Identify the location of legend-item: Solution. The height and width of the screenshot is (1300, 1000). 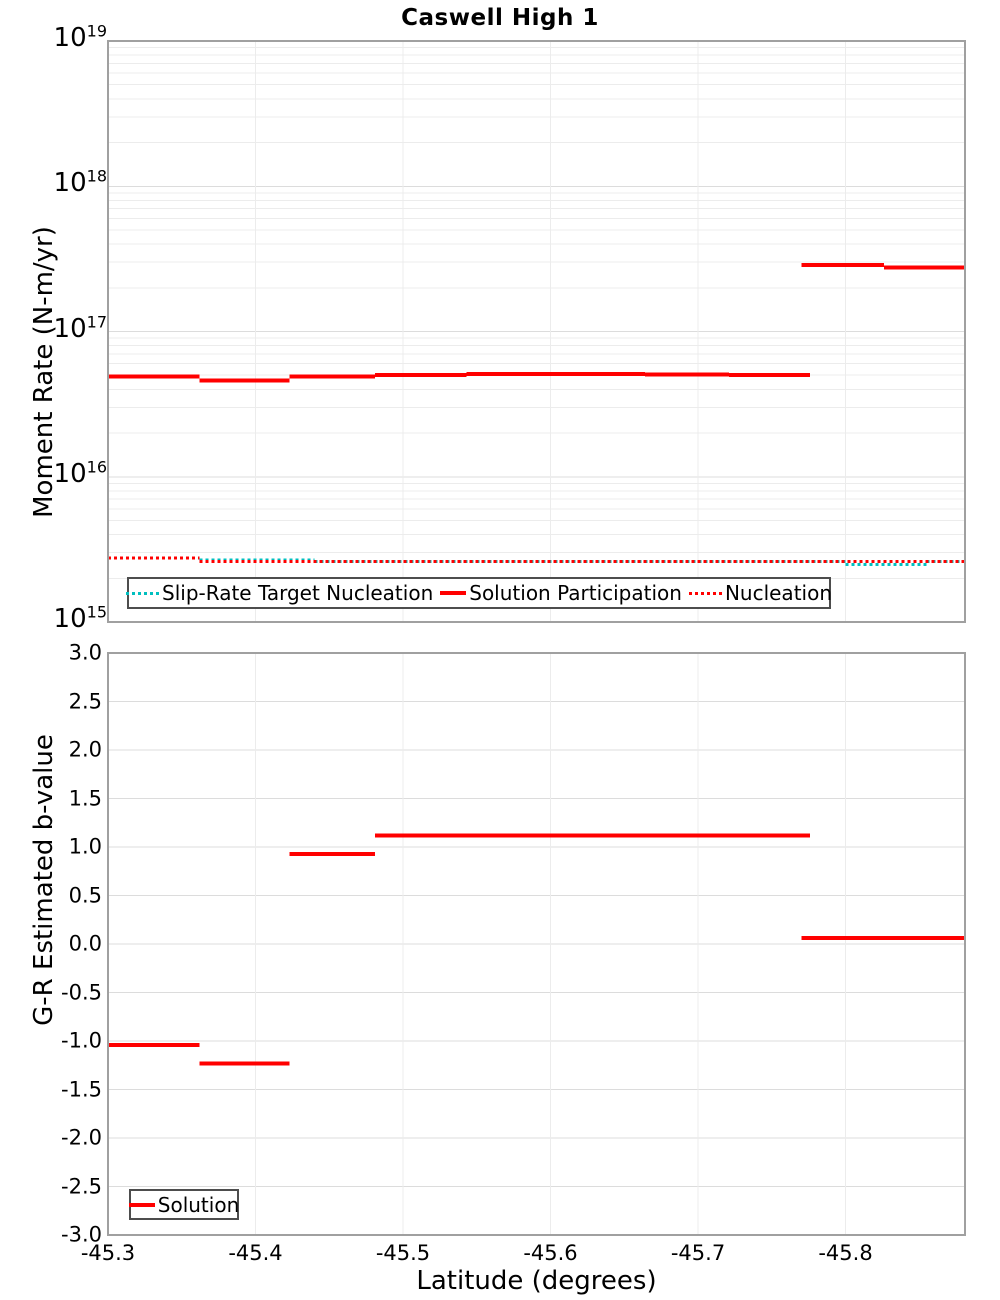
(184, 1204).